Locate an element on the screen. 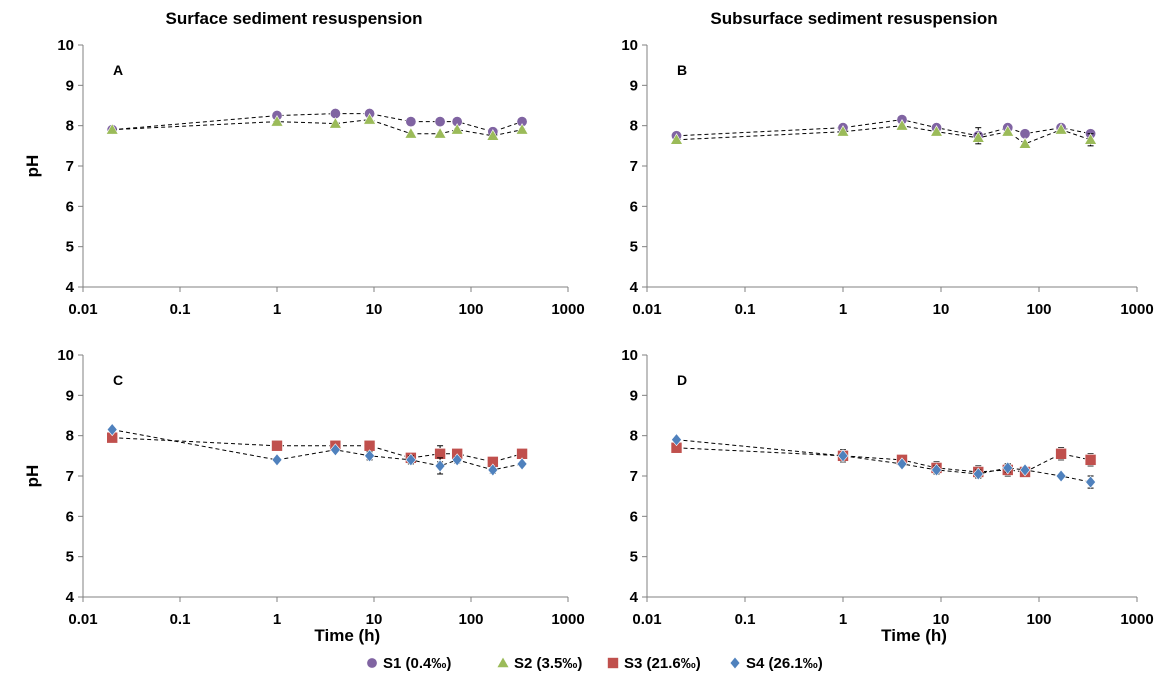  series-s3 is located at coordinates (883, 460).